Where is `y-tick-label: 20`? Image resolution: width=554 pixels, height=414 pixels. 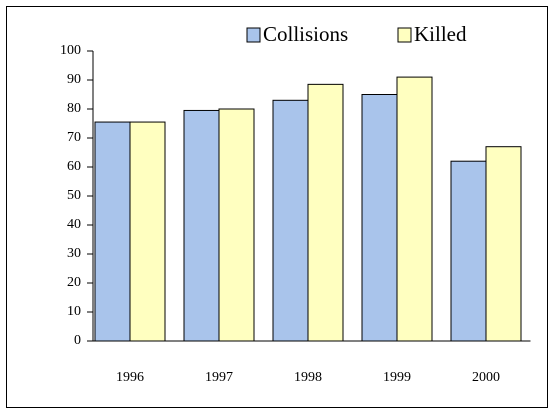
y-tick-label: 20 is located at coordinates (74, 282).